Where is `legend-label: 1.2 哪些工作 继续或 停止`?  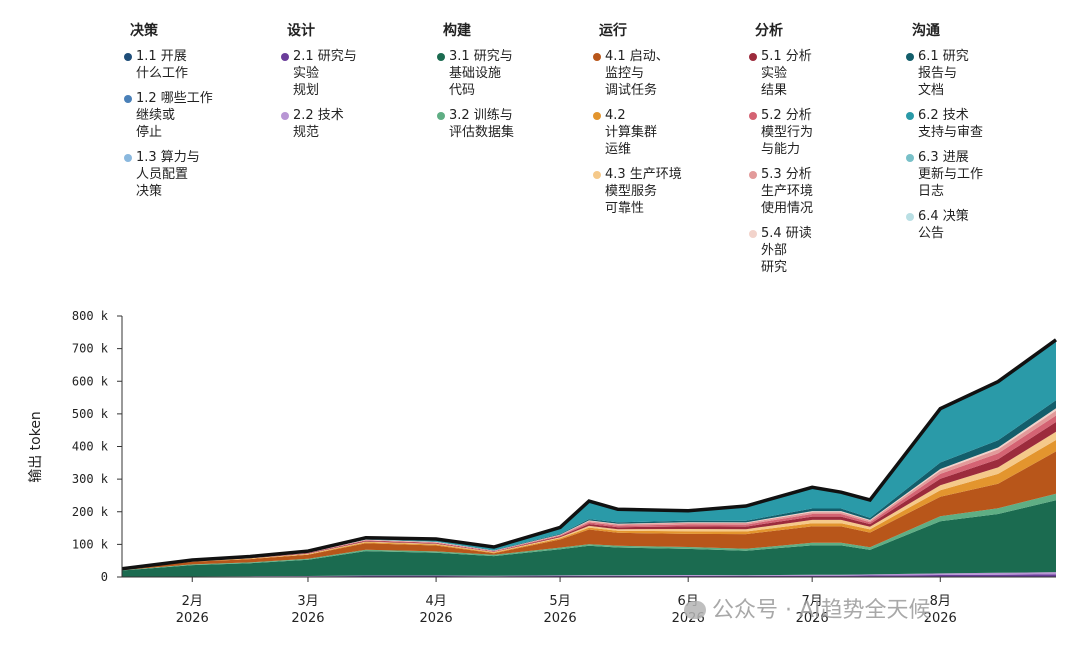
legend-label: 1.2 哪些工作 继续或 停止 is located at coordinates (174, 115).